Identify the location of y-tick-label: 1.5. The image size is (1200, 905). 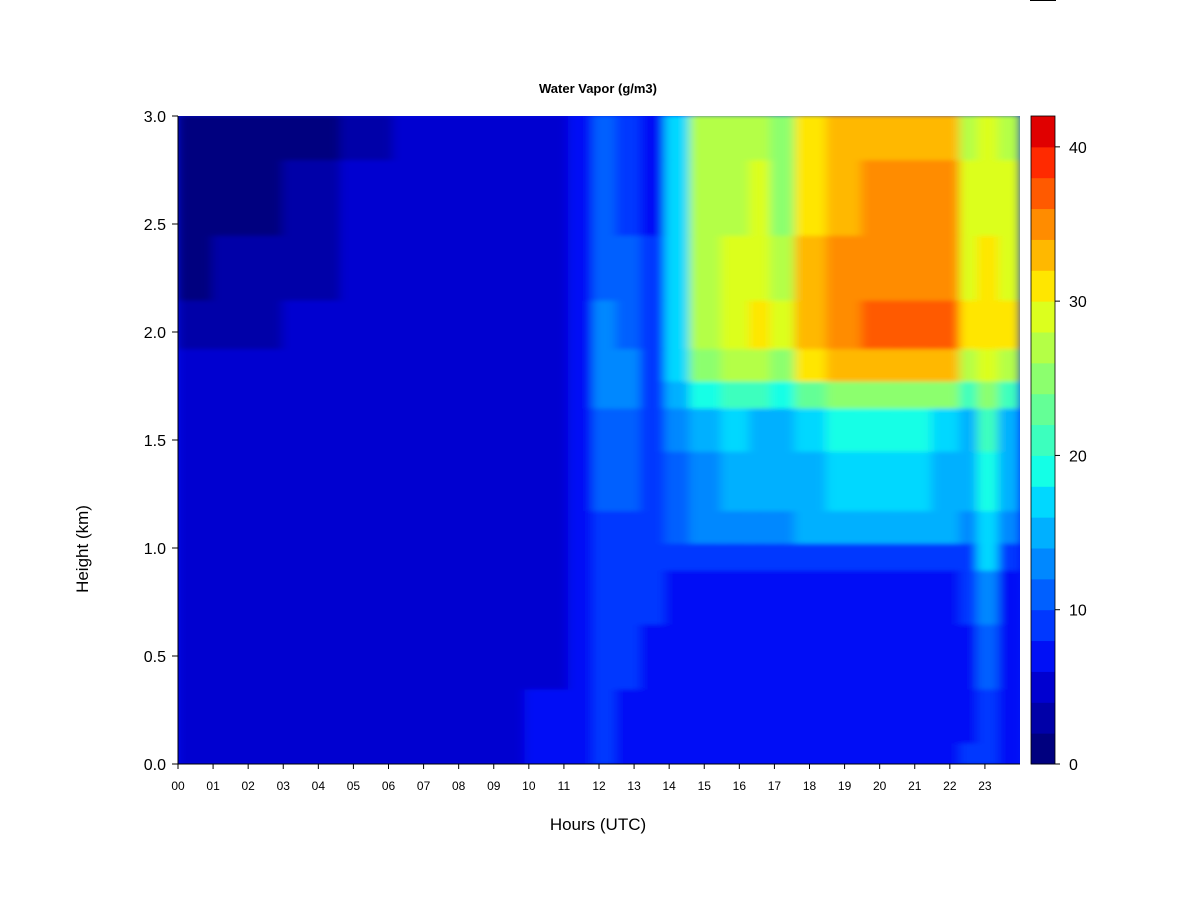
(155, 441).